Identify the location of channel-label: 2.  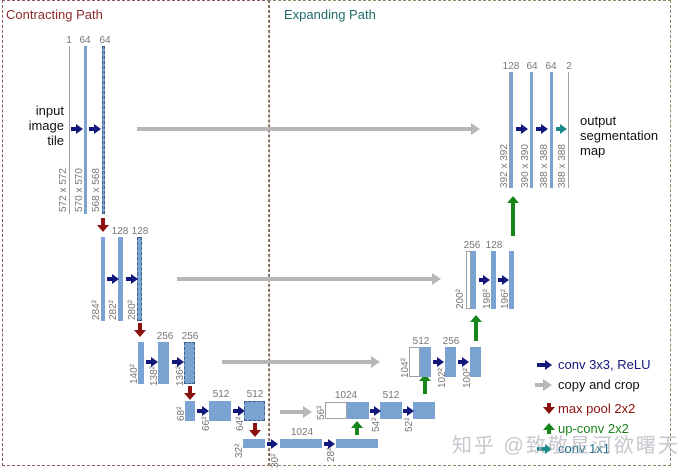
(569, 66).